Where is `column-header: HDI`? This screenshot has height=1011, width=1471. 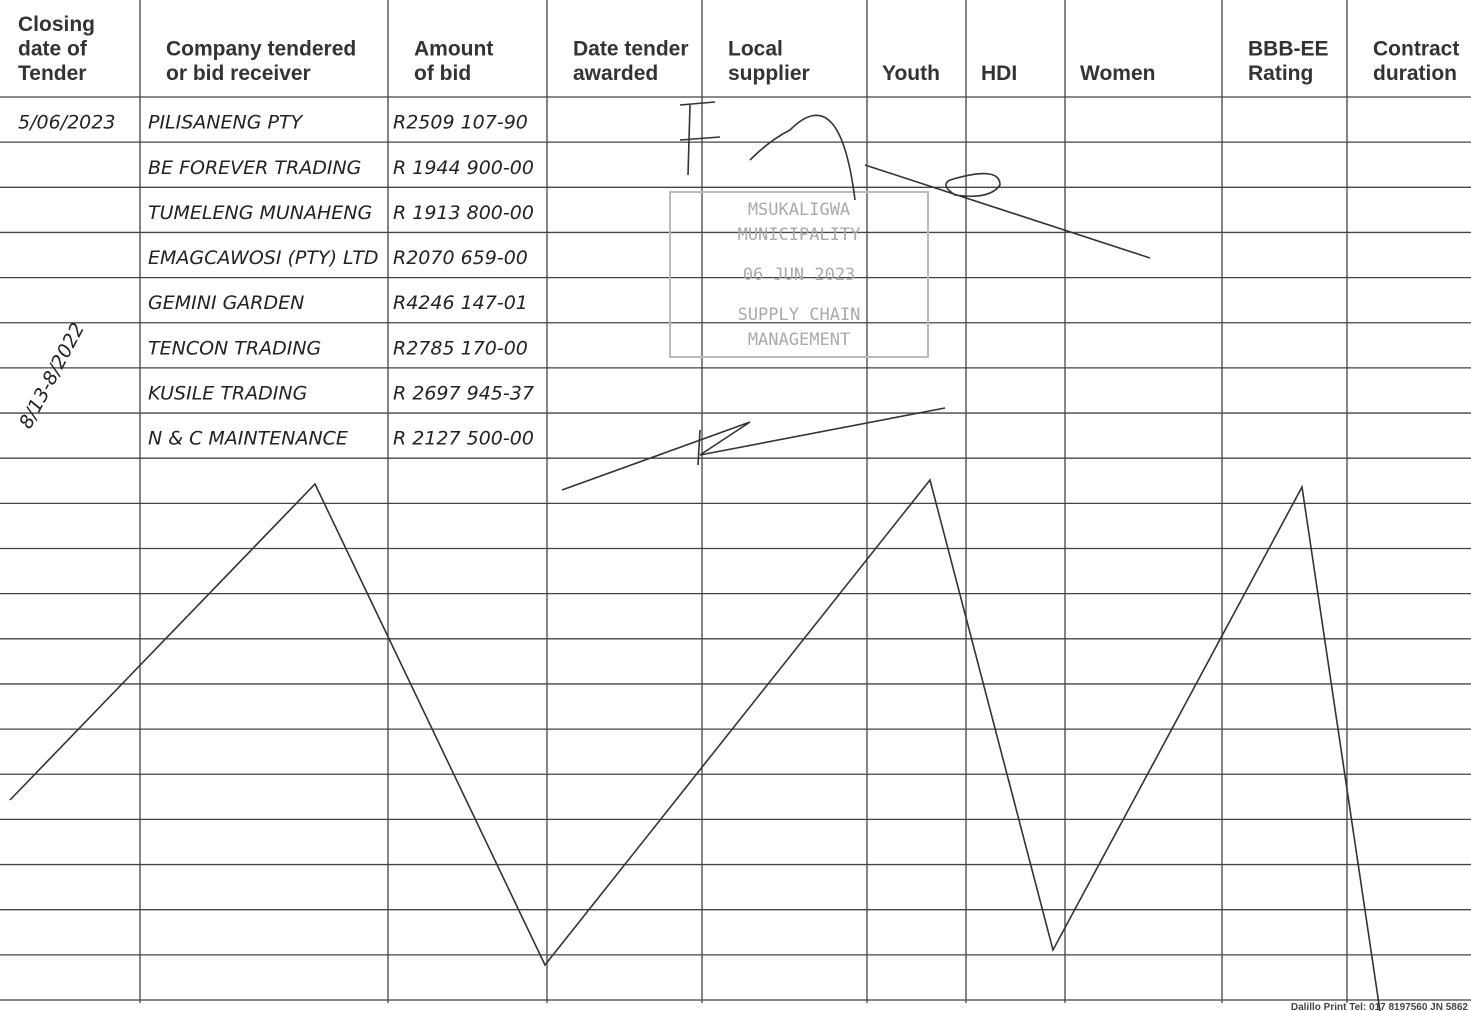
column-header: HDI is located at coordinates (999, 73).